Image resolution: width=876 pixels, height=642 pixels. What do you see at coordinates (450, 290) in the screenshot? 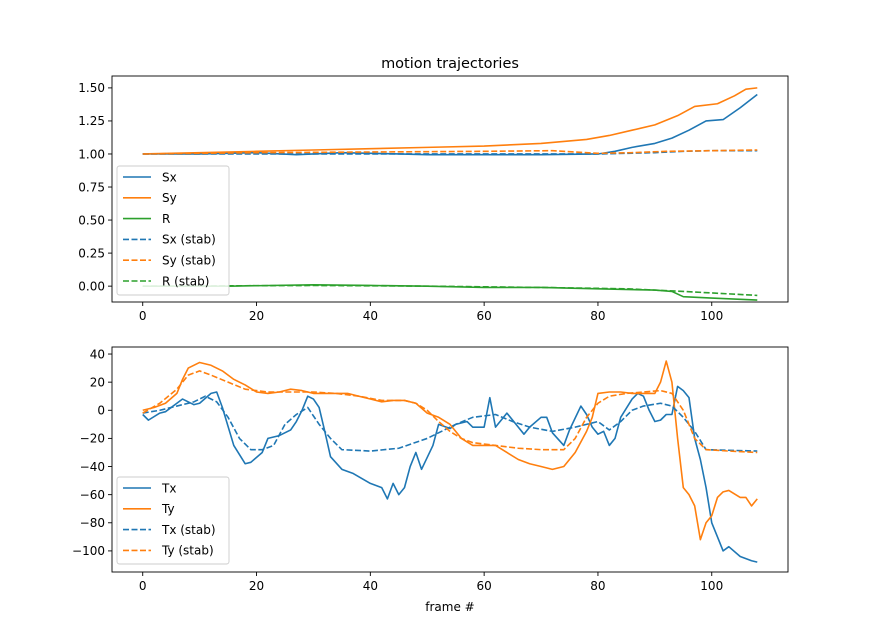
I see `series-line-r-stab` at bounding box center [450, 290].